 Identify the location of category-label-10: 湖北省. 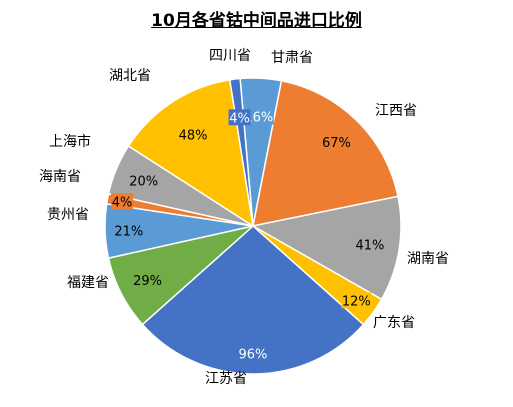
(130, 76).